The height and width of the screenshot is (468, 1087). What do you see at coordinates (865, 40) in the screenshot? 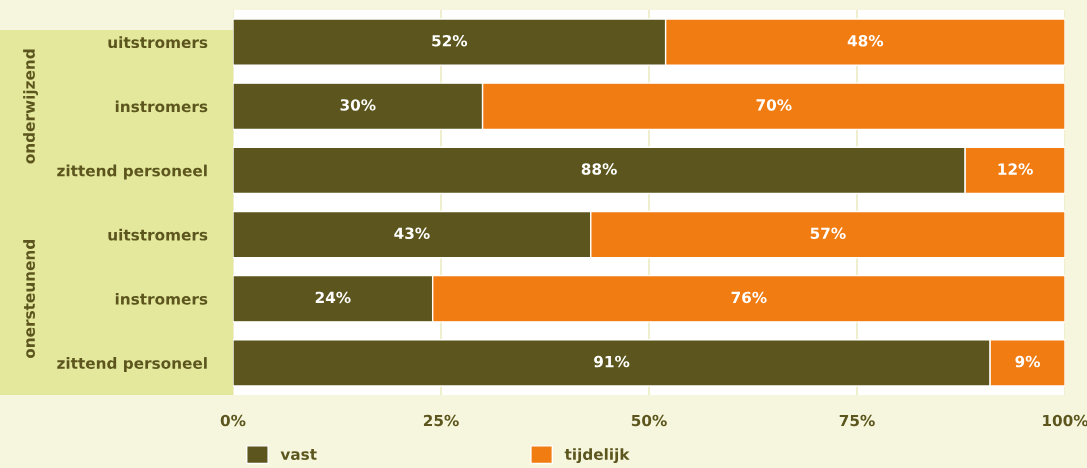
I see `data-label: 48%` at bounding box center [865, 40].